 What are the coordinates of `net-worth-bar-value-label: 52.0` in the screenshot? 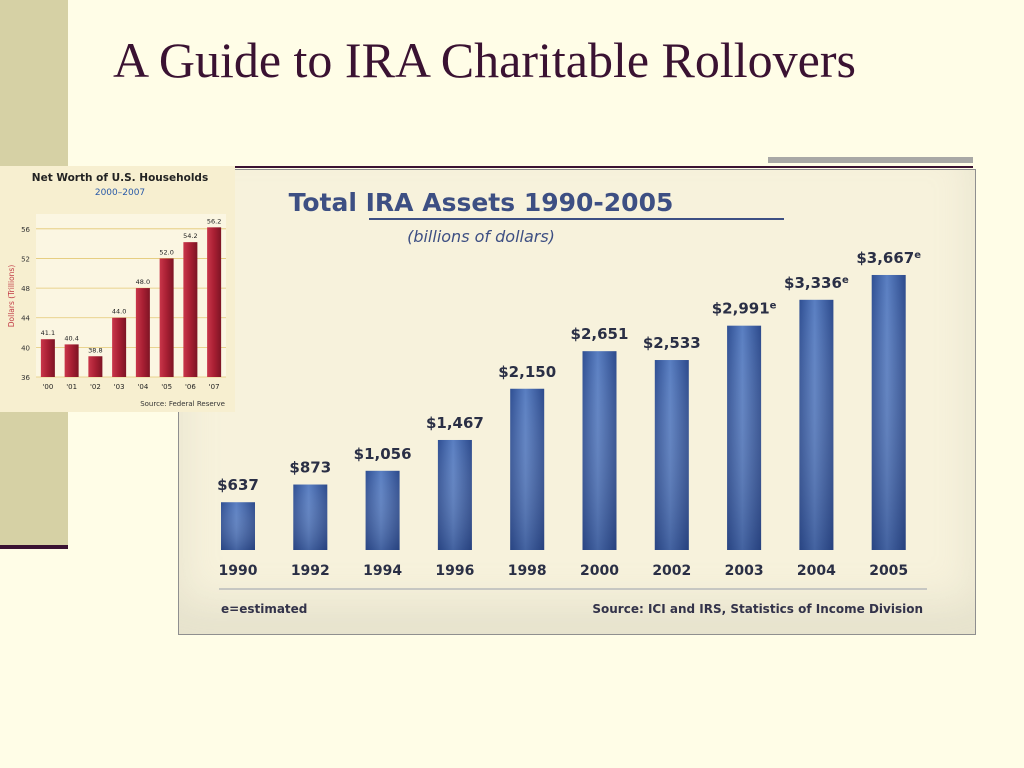 It's located at (166, 252).